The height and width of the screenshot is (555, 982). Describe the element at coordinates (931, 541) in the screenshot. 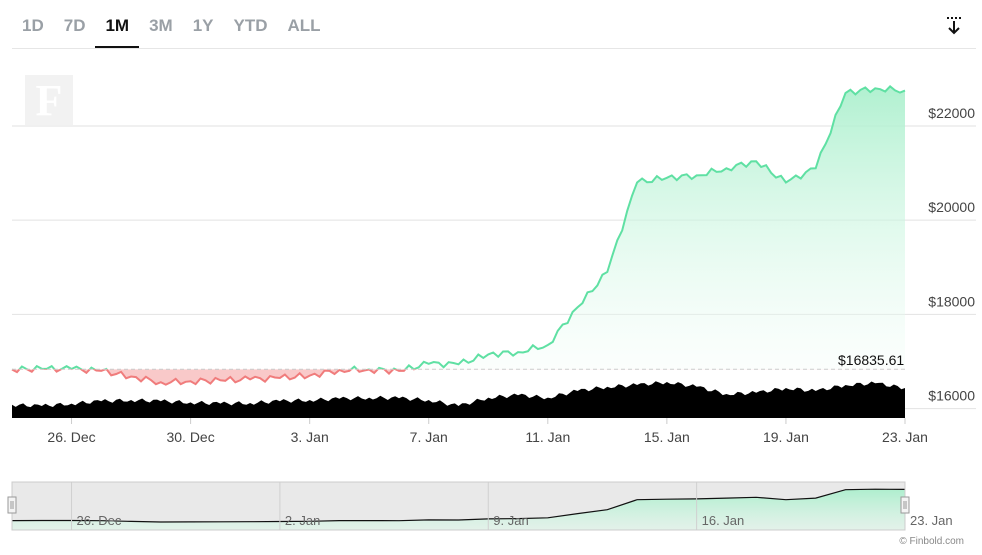

I see `credit-text: © Finbold.com` at that location.